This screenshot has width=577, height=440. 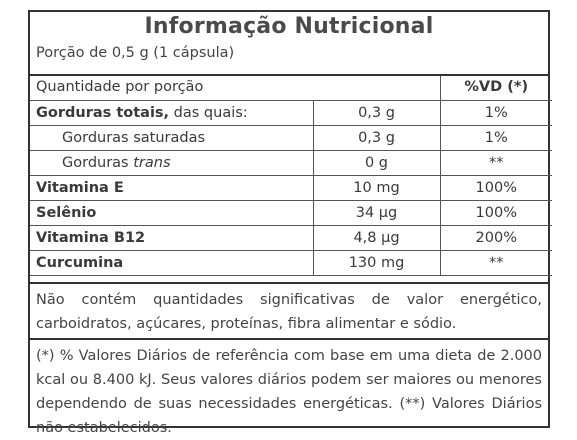 I want to click on nutrient-label-italic: trans, so click(x=152, y=162).